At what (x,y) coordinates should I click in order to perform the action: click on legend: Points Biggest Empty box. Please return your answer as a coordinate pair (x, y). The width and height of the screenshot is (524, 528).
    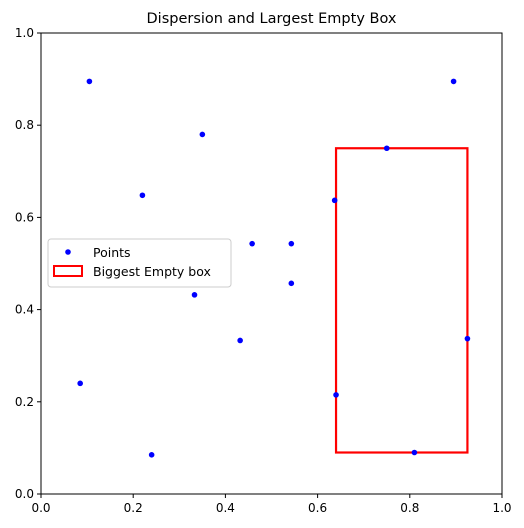
    Looking at the image, I should click on (139, 263).